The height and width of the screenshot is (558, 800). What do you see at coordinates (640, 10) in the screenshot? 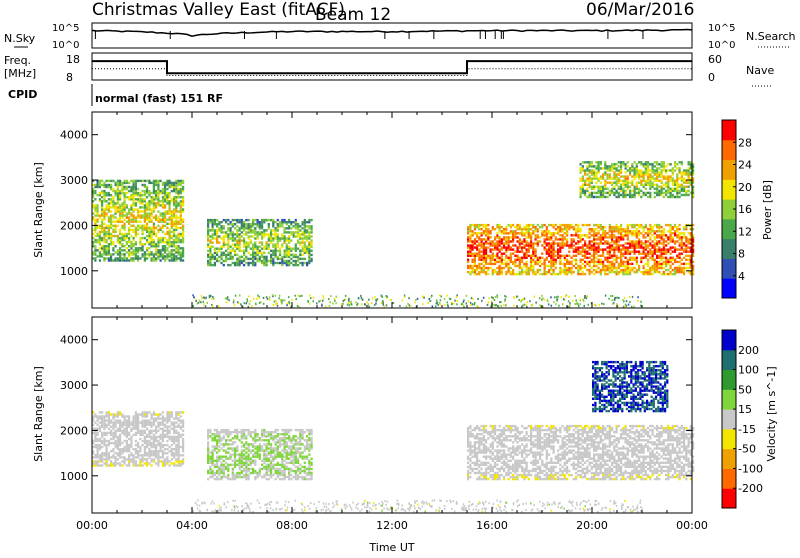
I see `date-label: 06/Mar/2016` at bounding box center [640, 10].